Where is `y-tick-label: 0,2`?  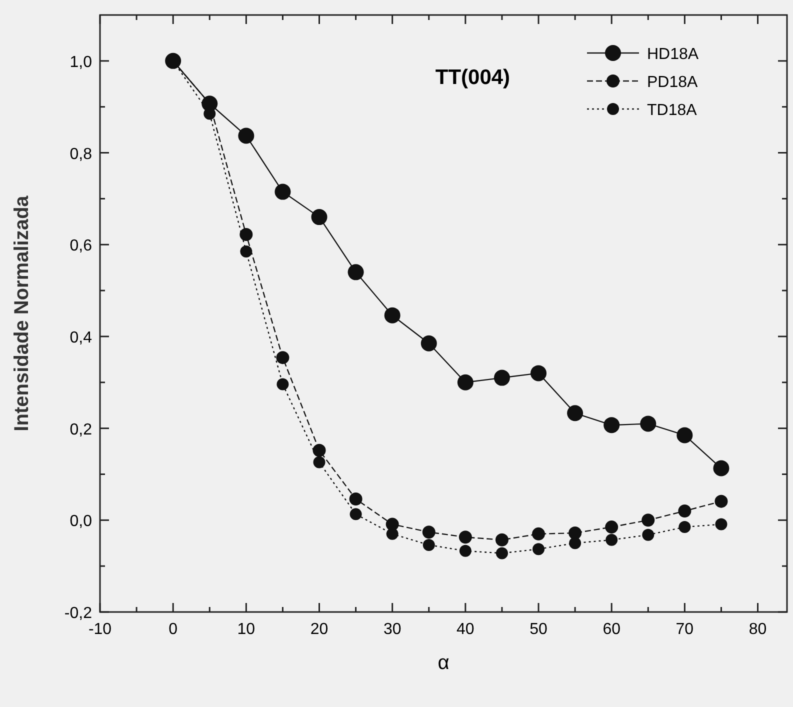
y-tick-label: 0,2 is located at coordinates (81, 429).